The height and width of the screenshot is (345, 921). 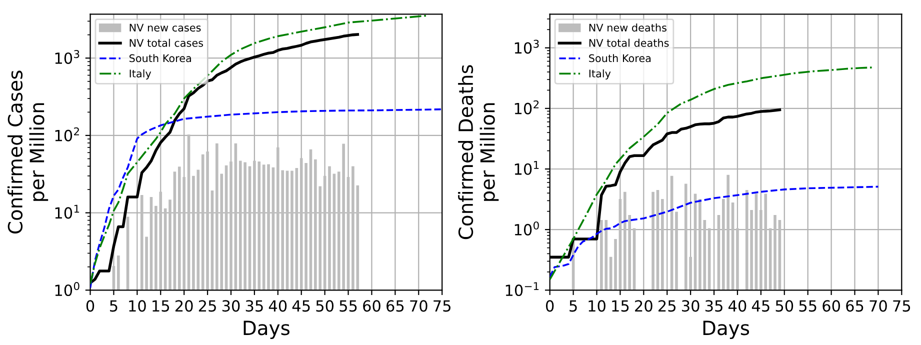 I want to click on legend-label: NV total deaths, so click(x=629, y=42).